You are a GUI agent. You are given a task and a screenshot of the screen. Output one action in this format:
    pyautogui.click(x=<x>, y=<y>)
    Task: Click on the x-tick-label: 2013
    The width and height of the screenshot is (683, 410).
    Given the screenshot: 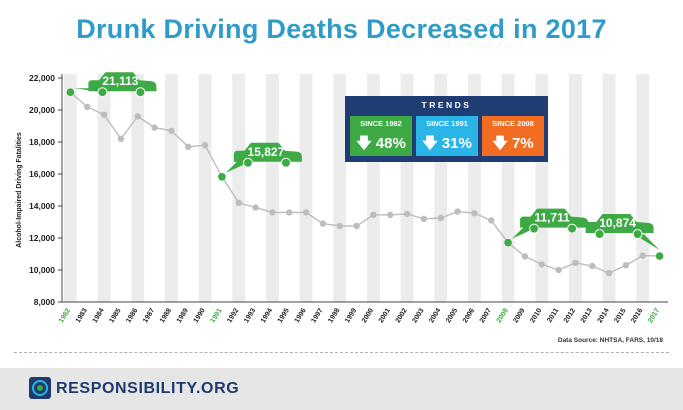 What is the action you would take?
    pyautogui.click(x=587, y=315)
    